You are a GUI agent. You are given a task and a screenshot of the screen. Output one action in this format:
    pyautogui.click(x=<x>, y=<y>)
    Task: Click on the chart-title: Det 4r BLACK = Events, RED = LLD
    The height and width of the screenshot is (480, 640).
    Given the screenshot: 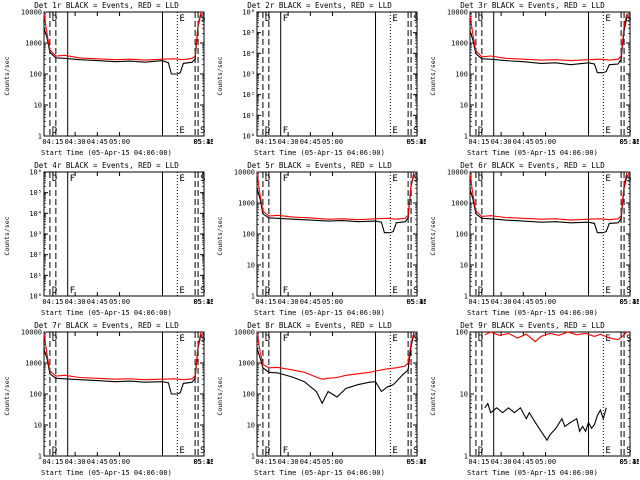 What is the action you would take?
    pyautogui.click(x=106, y=165)
    